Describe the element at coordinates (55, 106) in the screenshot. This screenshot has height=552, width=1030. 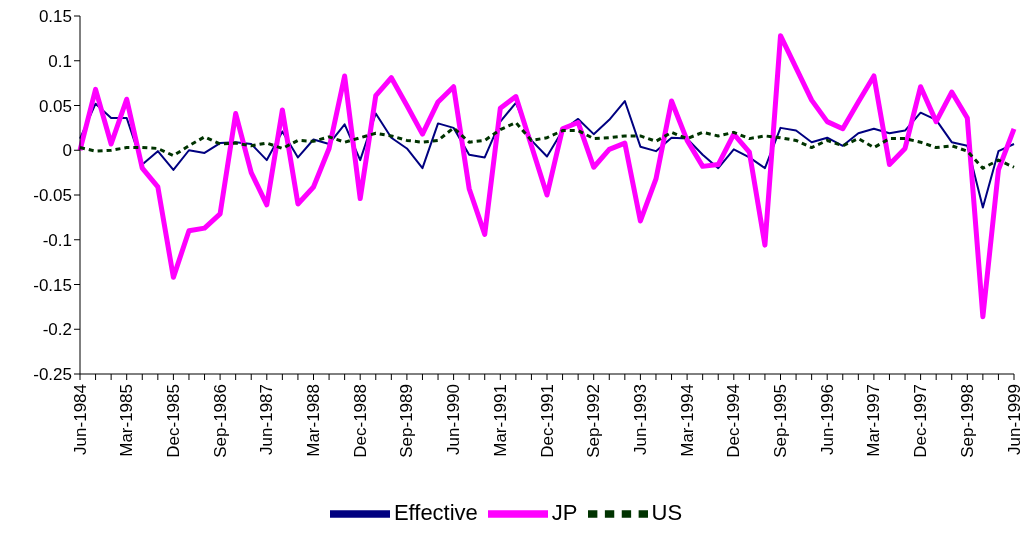
I see `y-tick-label: 0.05` at that location.